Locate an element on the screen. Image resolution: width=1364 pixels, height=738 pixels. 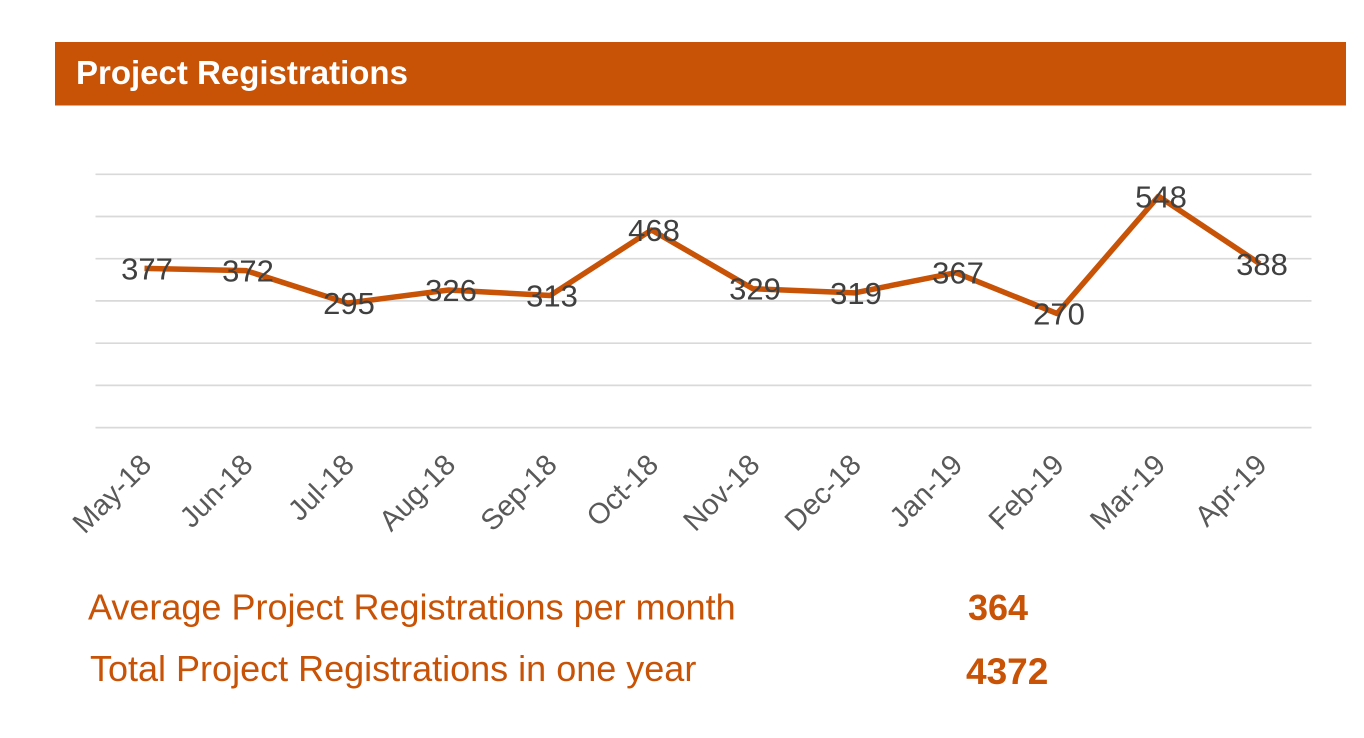
svg-text: 367 is located at coordinates (958, 273).